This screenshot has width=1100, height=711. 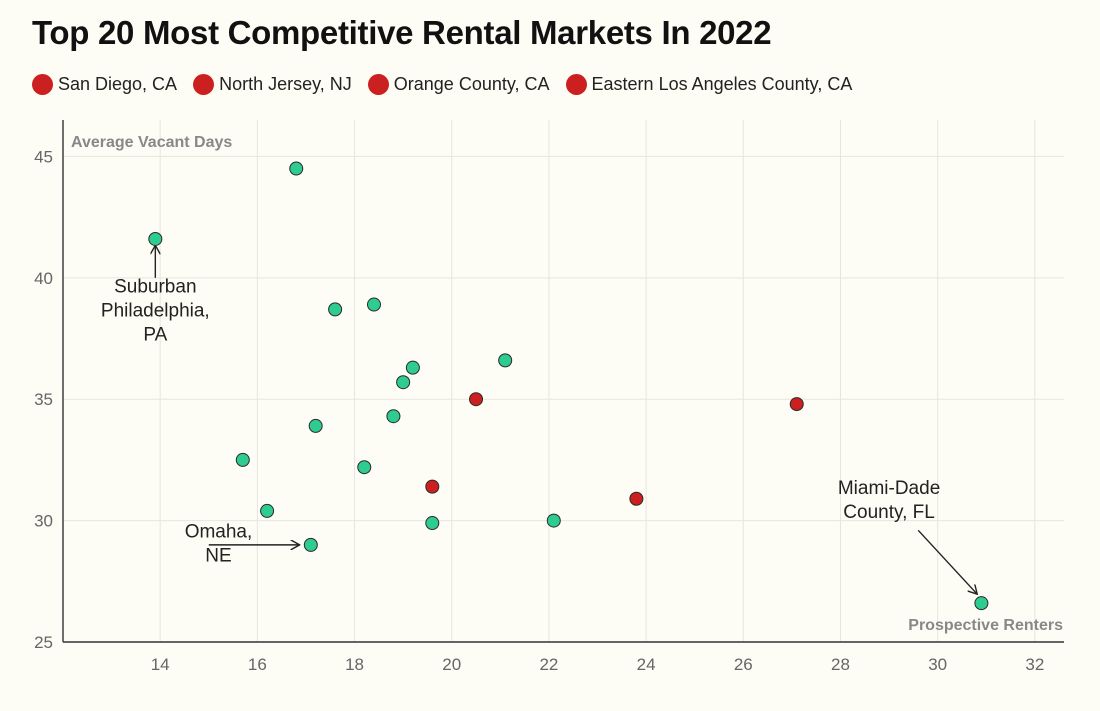 What do you see at coordinates (43, 156) in the screenshot?
I see `y-tick-label: 45` at bounding box center [43, 156].